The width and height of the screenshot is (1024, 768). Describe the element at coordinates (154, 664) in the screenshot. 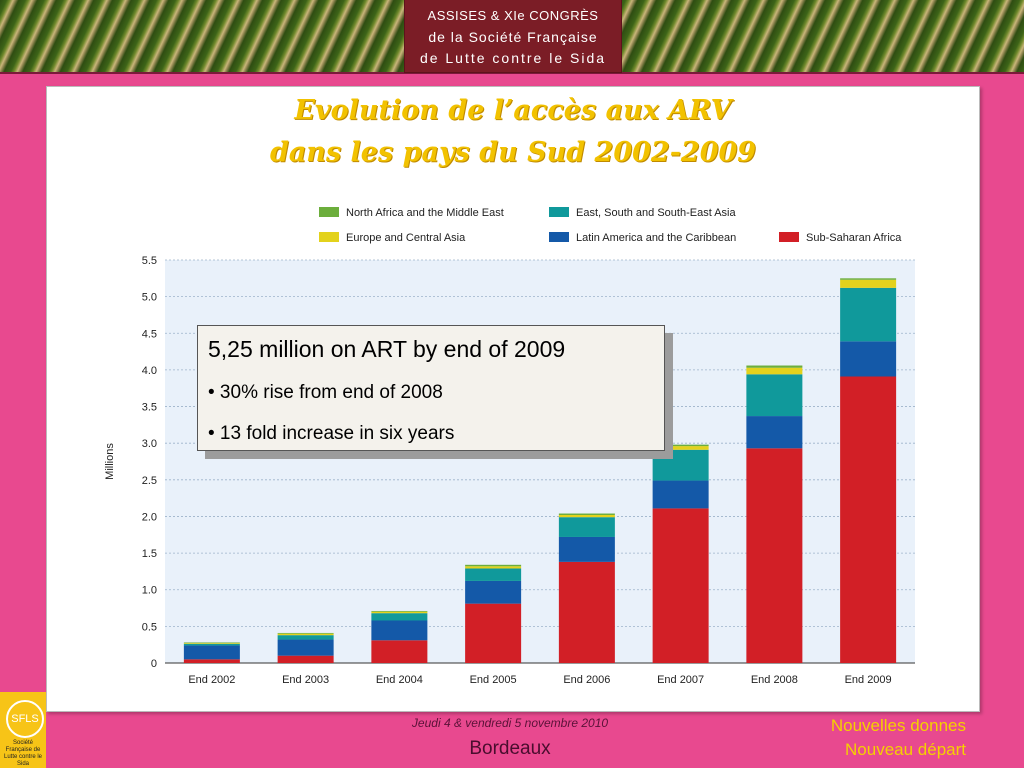

I see `y-tick-label: 0` at that location.